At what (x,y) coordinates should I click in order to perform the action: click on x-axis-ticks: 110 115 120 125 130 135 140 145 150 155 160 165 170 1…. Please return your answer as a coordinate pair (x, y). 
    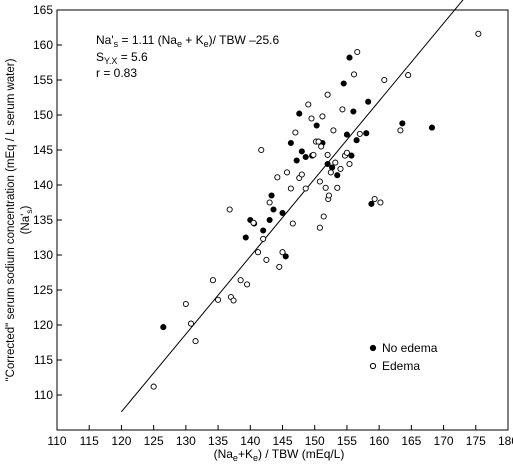
    Looking at the image, I should click on (280, 436).